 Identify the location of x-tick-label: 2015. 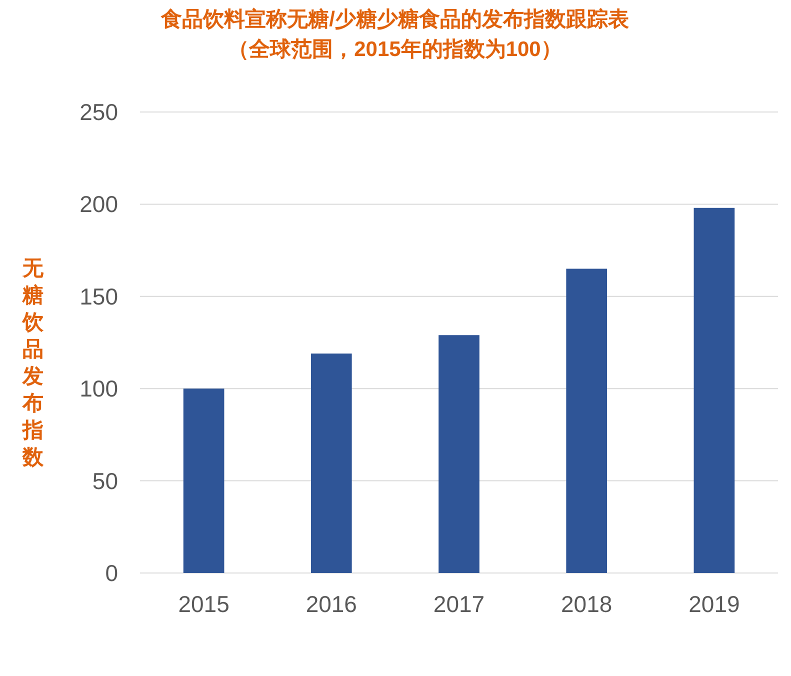
(204, 604).